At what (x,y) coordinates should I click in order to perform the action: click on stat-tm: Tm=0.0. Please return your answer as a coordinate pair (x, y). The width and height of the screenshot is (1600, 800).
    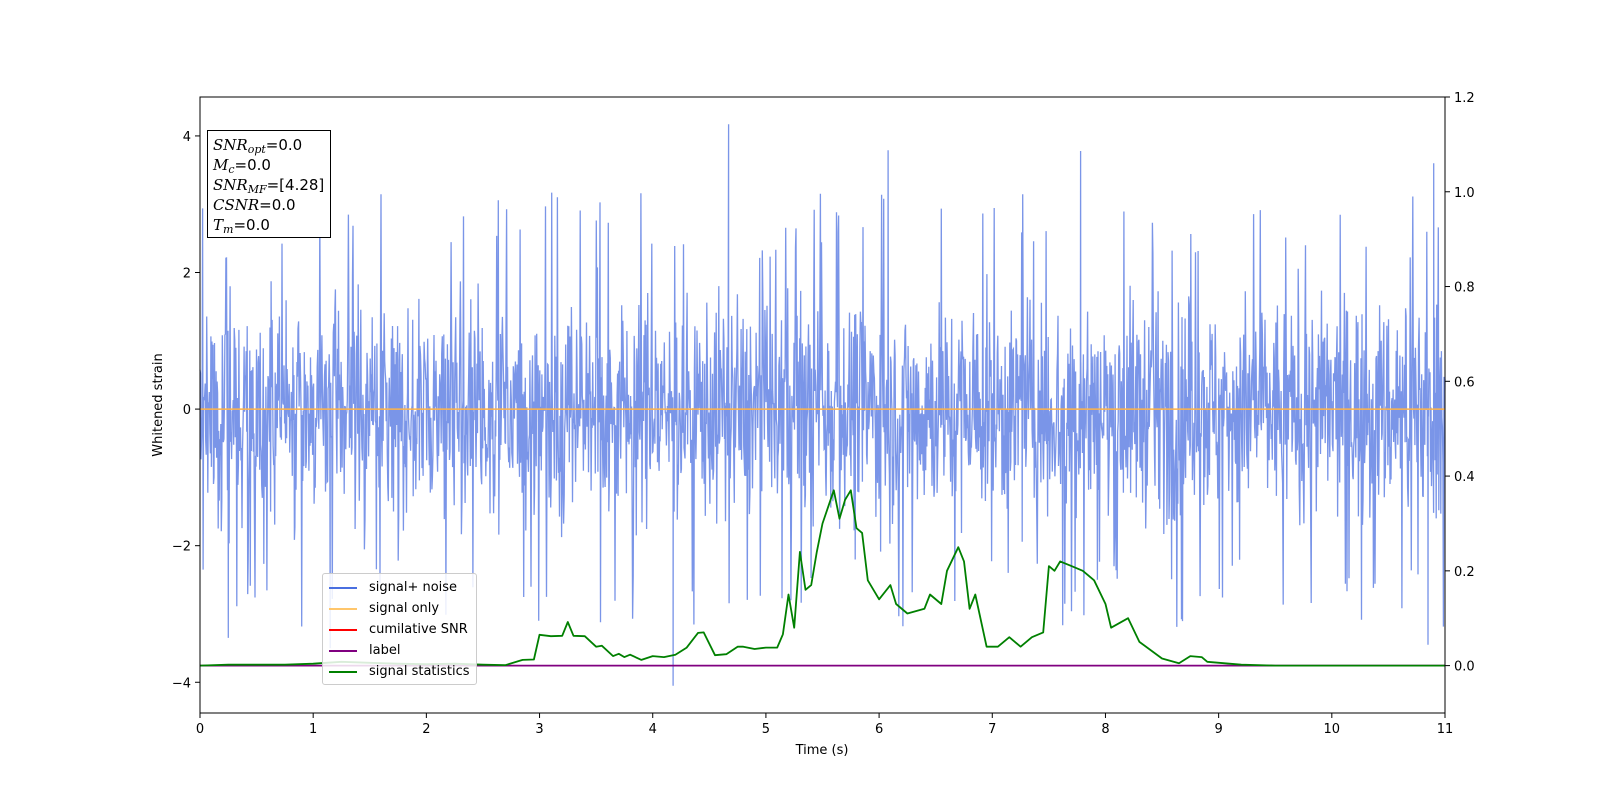
    Looking at the image, I should click on (241, 226).